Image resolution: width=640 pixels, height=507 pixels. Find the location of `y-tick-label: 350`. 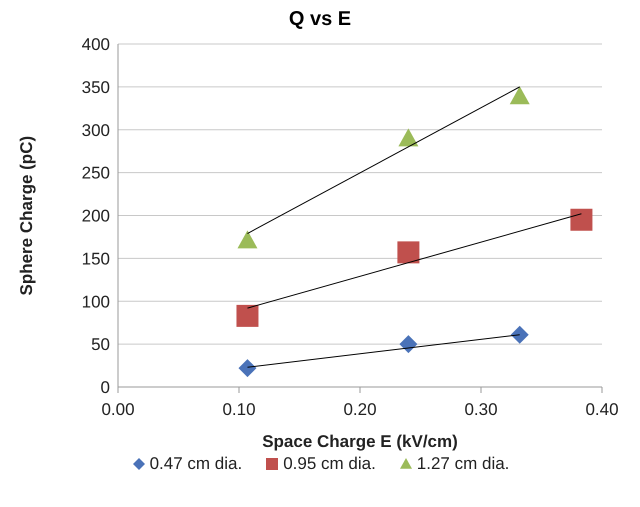

y-tick-label: 350 is located at coordinates (96, 87).